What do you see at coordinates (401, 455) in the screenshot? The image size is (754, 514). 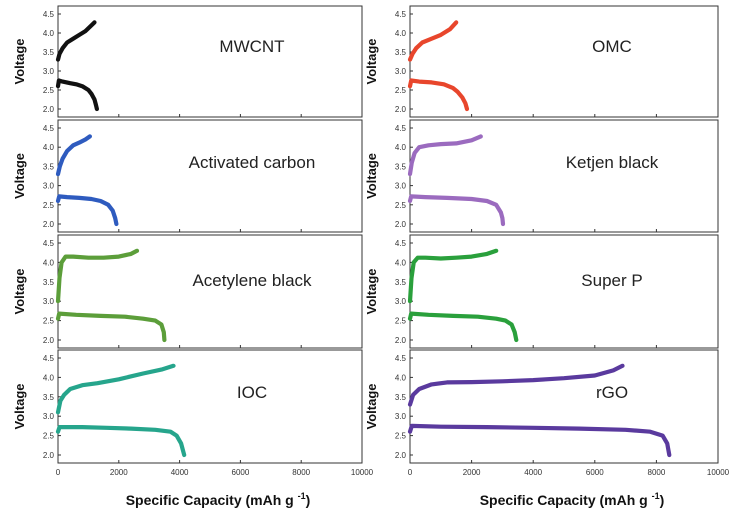 I see `panel-rgo-ytick-label: 2.0` at bounding box center [401, 455].